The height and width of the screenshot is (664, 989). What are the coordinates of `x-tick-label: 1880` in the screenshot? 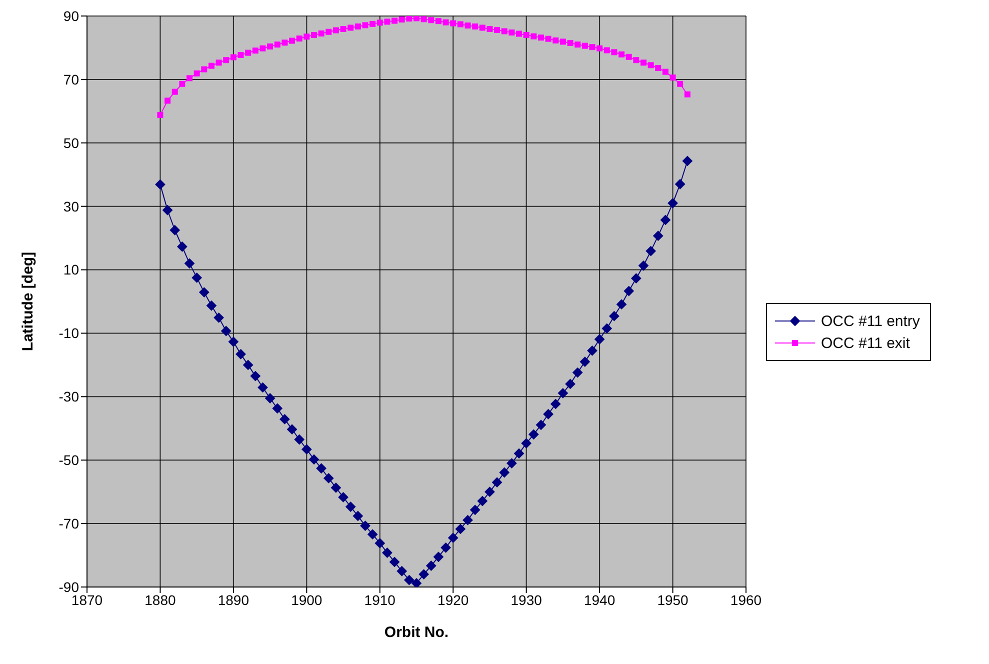 It's located at (160, 600).